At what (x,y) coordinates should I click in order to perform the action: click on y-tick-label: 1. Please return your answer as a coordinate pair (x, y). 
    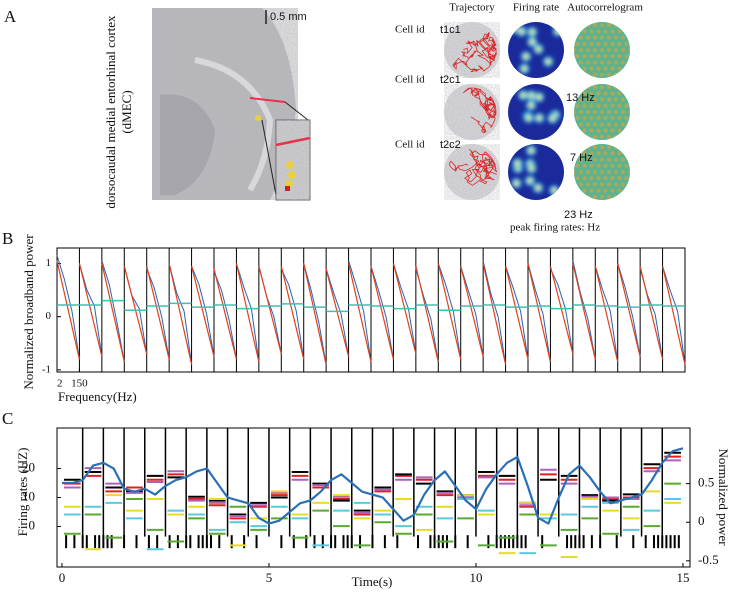
    Looking at the image, I should click on (49, 263).